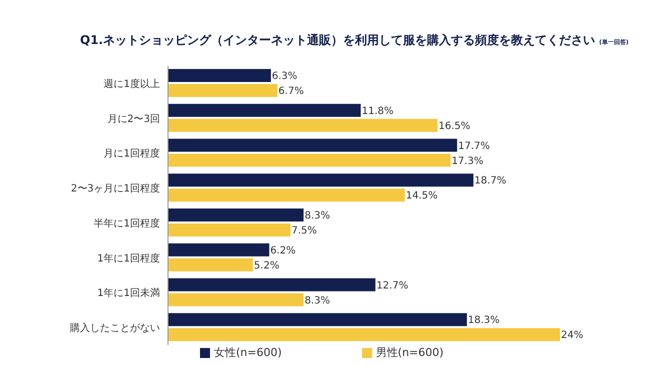 This screenshot has height=366, width=650. I want to click on data-label: 6.7%, so click(291, 92).